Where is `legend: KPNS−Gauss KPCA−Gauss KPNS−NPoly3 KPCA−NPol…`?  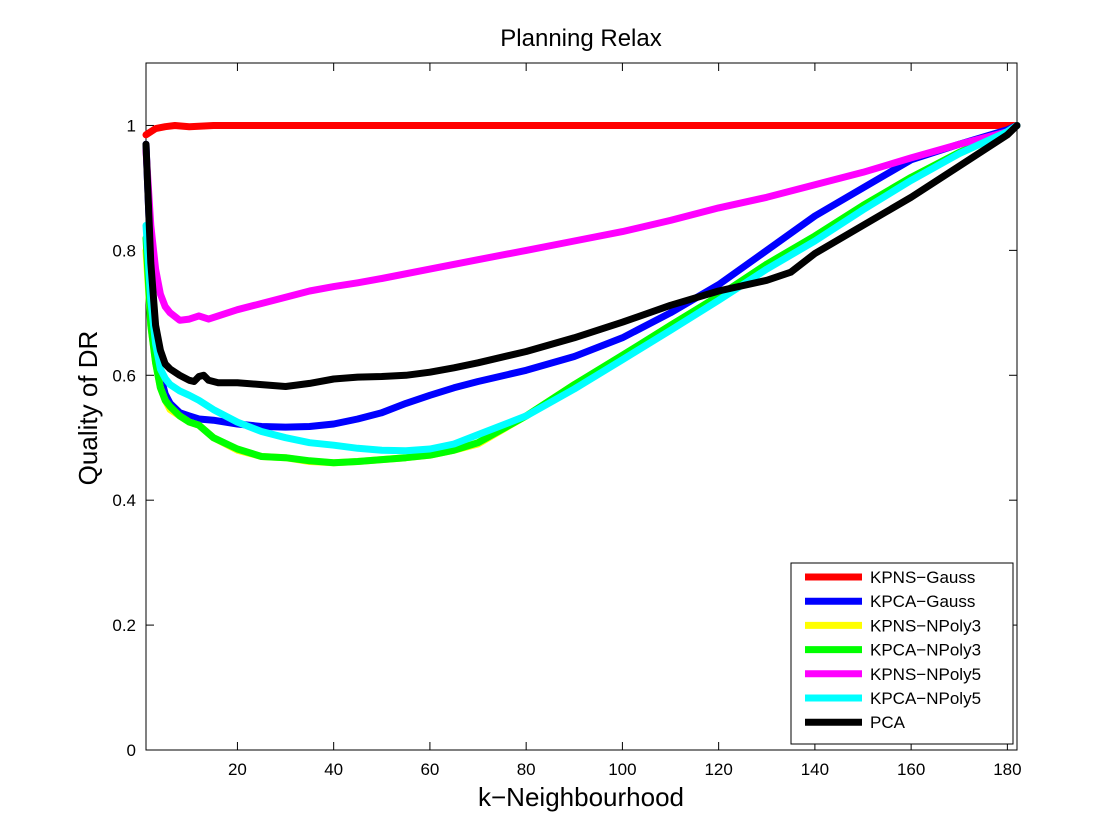
legend: KPNS−Gauss KPCA−Gauss KPNS−NPoly3 KPCA−NPol… is located at coordinates (902, 653).